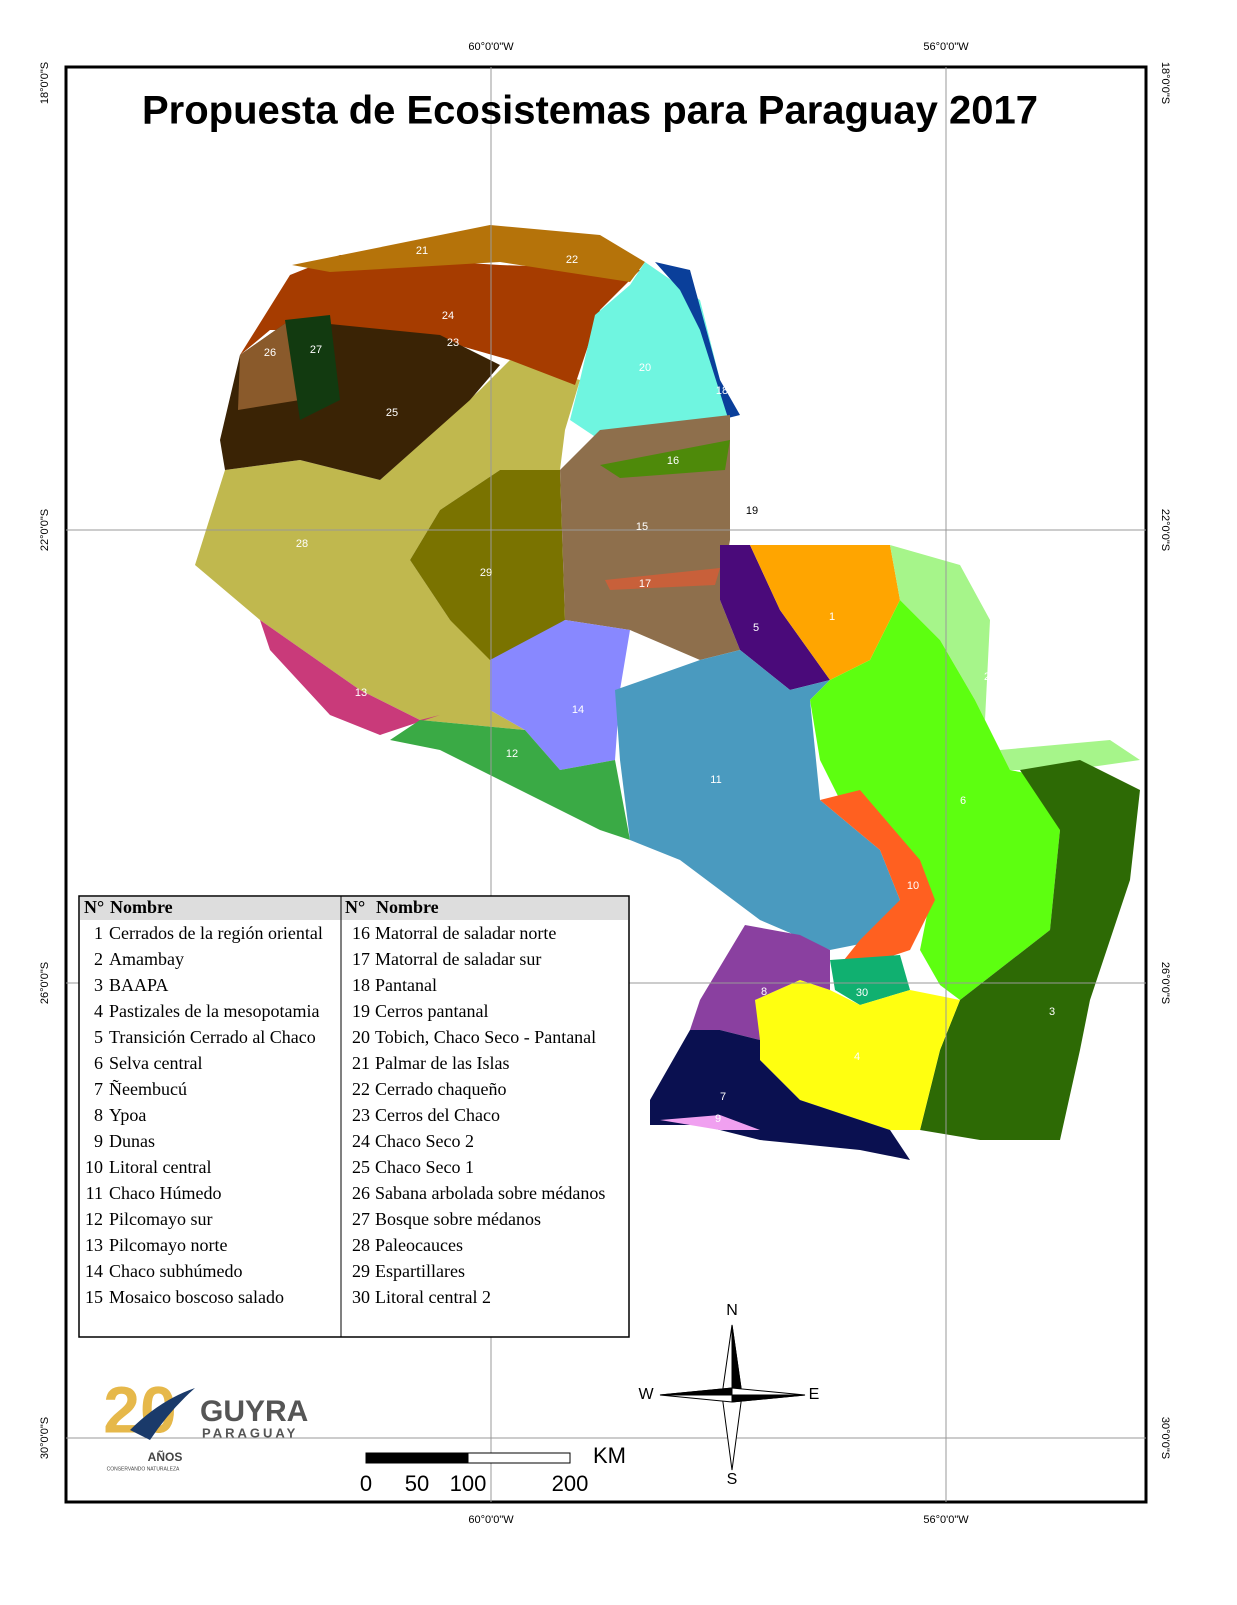  Describe the element at coordinates (143, 1469) in the screenshot. I see `logo-tagline: CONSERVANDO NATURALEZA` at that location.